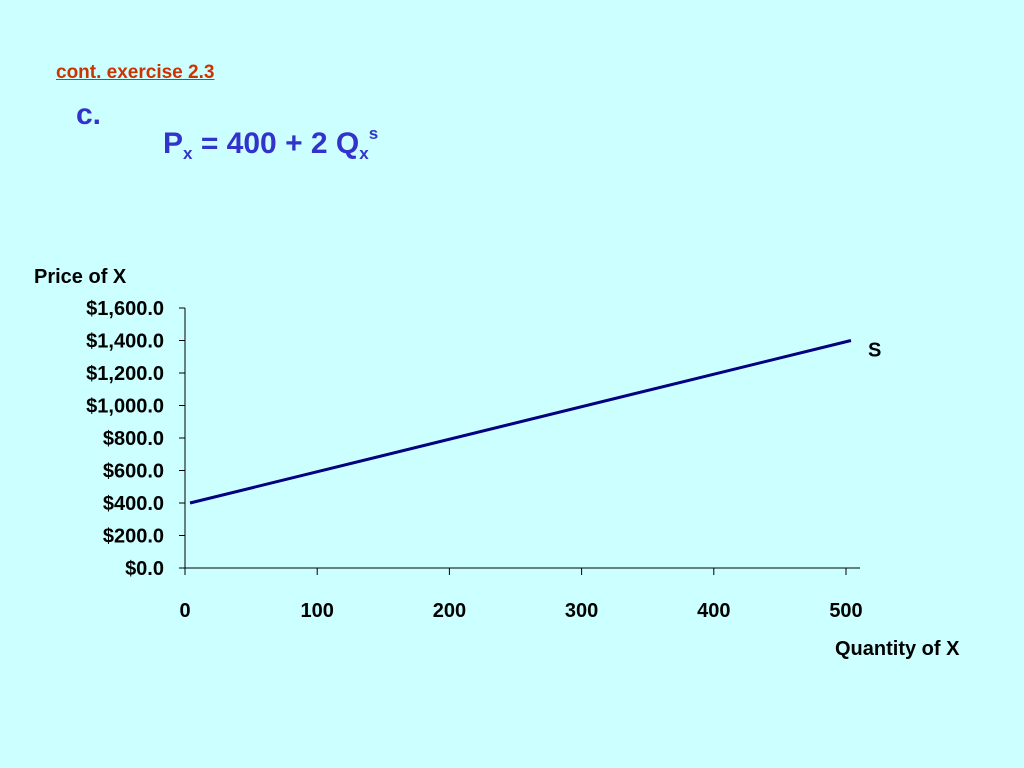  I want to click on equation-rhs-superscript: s, so click(373, 133).